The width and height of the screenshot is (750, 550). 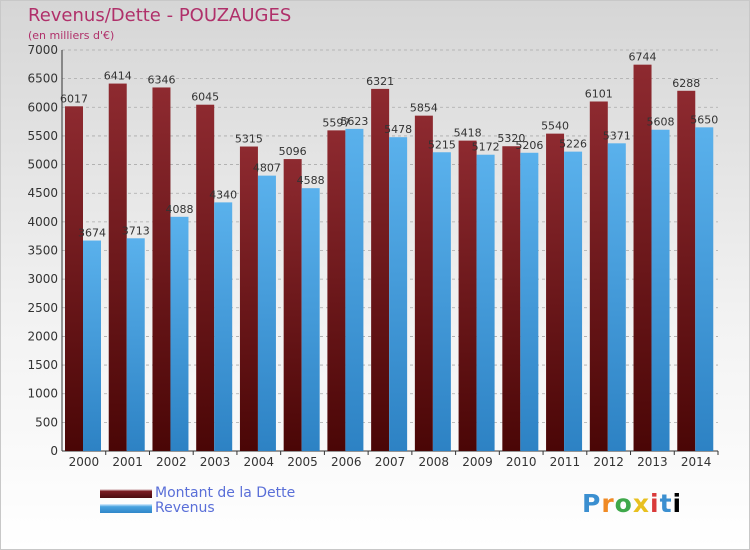 What do you see at coordinates (161, 79) in the screenshot?
I see `debt-value-label: 6346` at bounding box center [161, 79].